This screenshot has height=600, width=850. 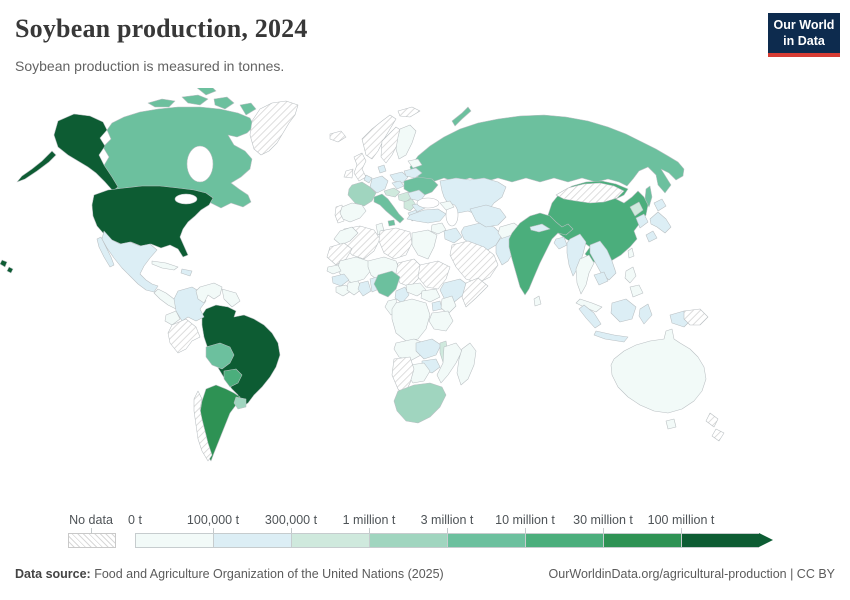 What do you see at coordinates (395, 243) in the screenshot?
I see `country-libya` at bounding box center [395, 243].